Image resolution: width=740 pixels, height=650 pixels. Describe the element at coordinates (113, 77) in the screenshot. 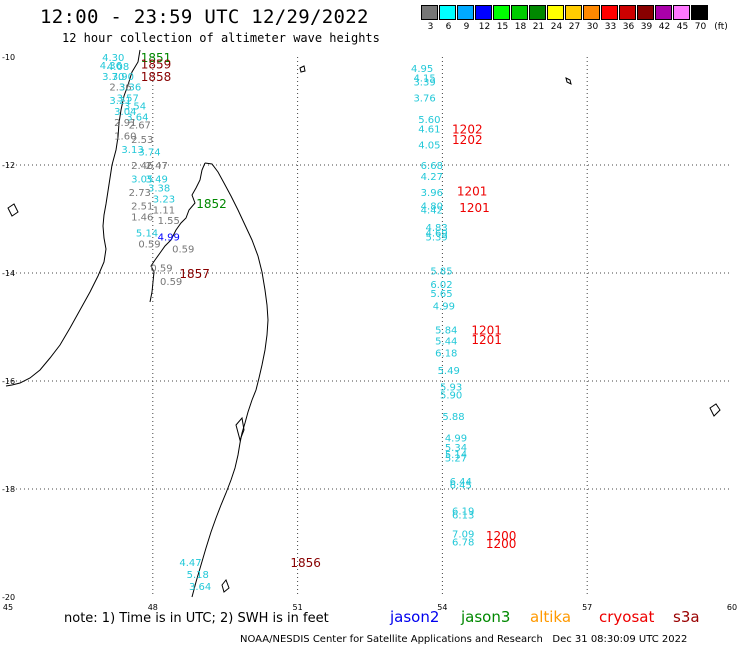

I see `wave-height-value: 3.70` at that location.